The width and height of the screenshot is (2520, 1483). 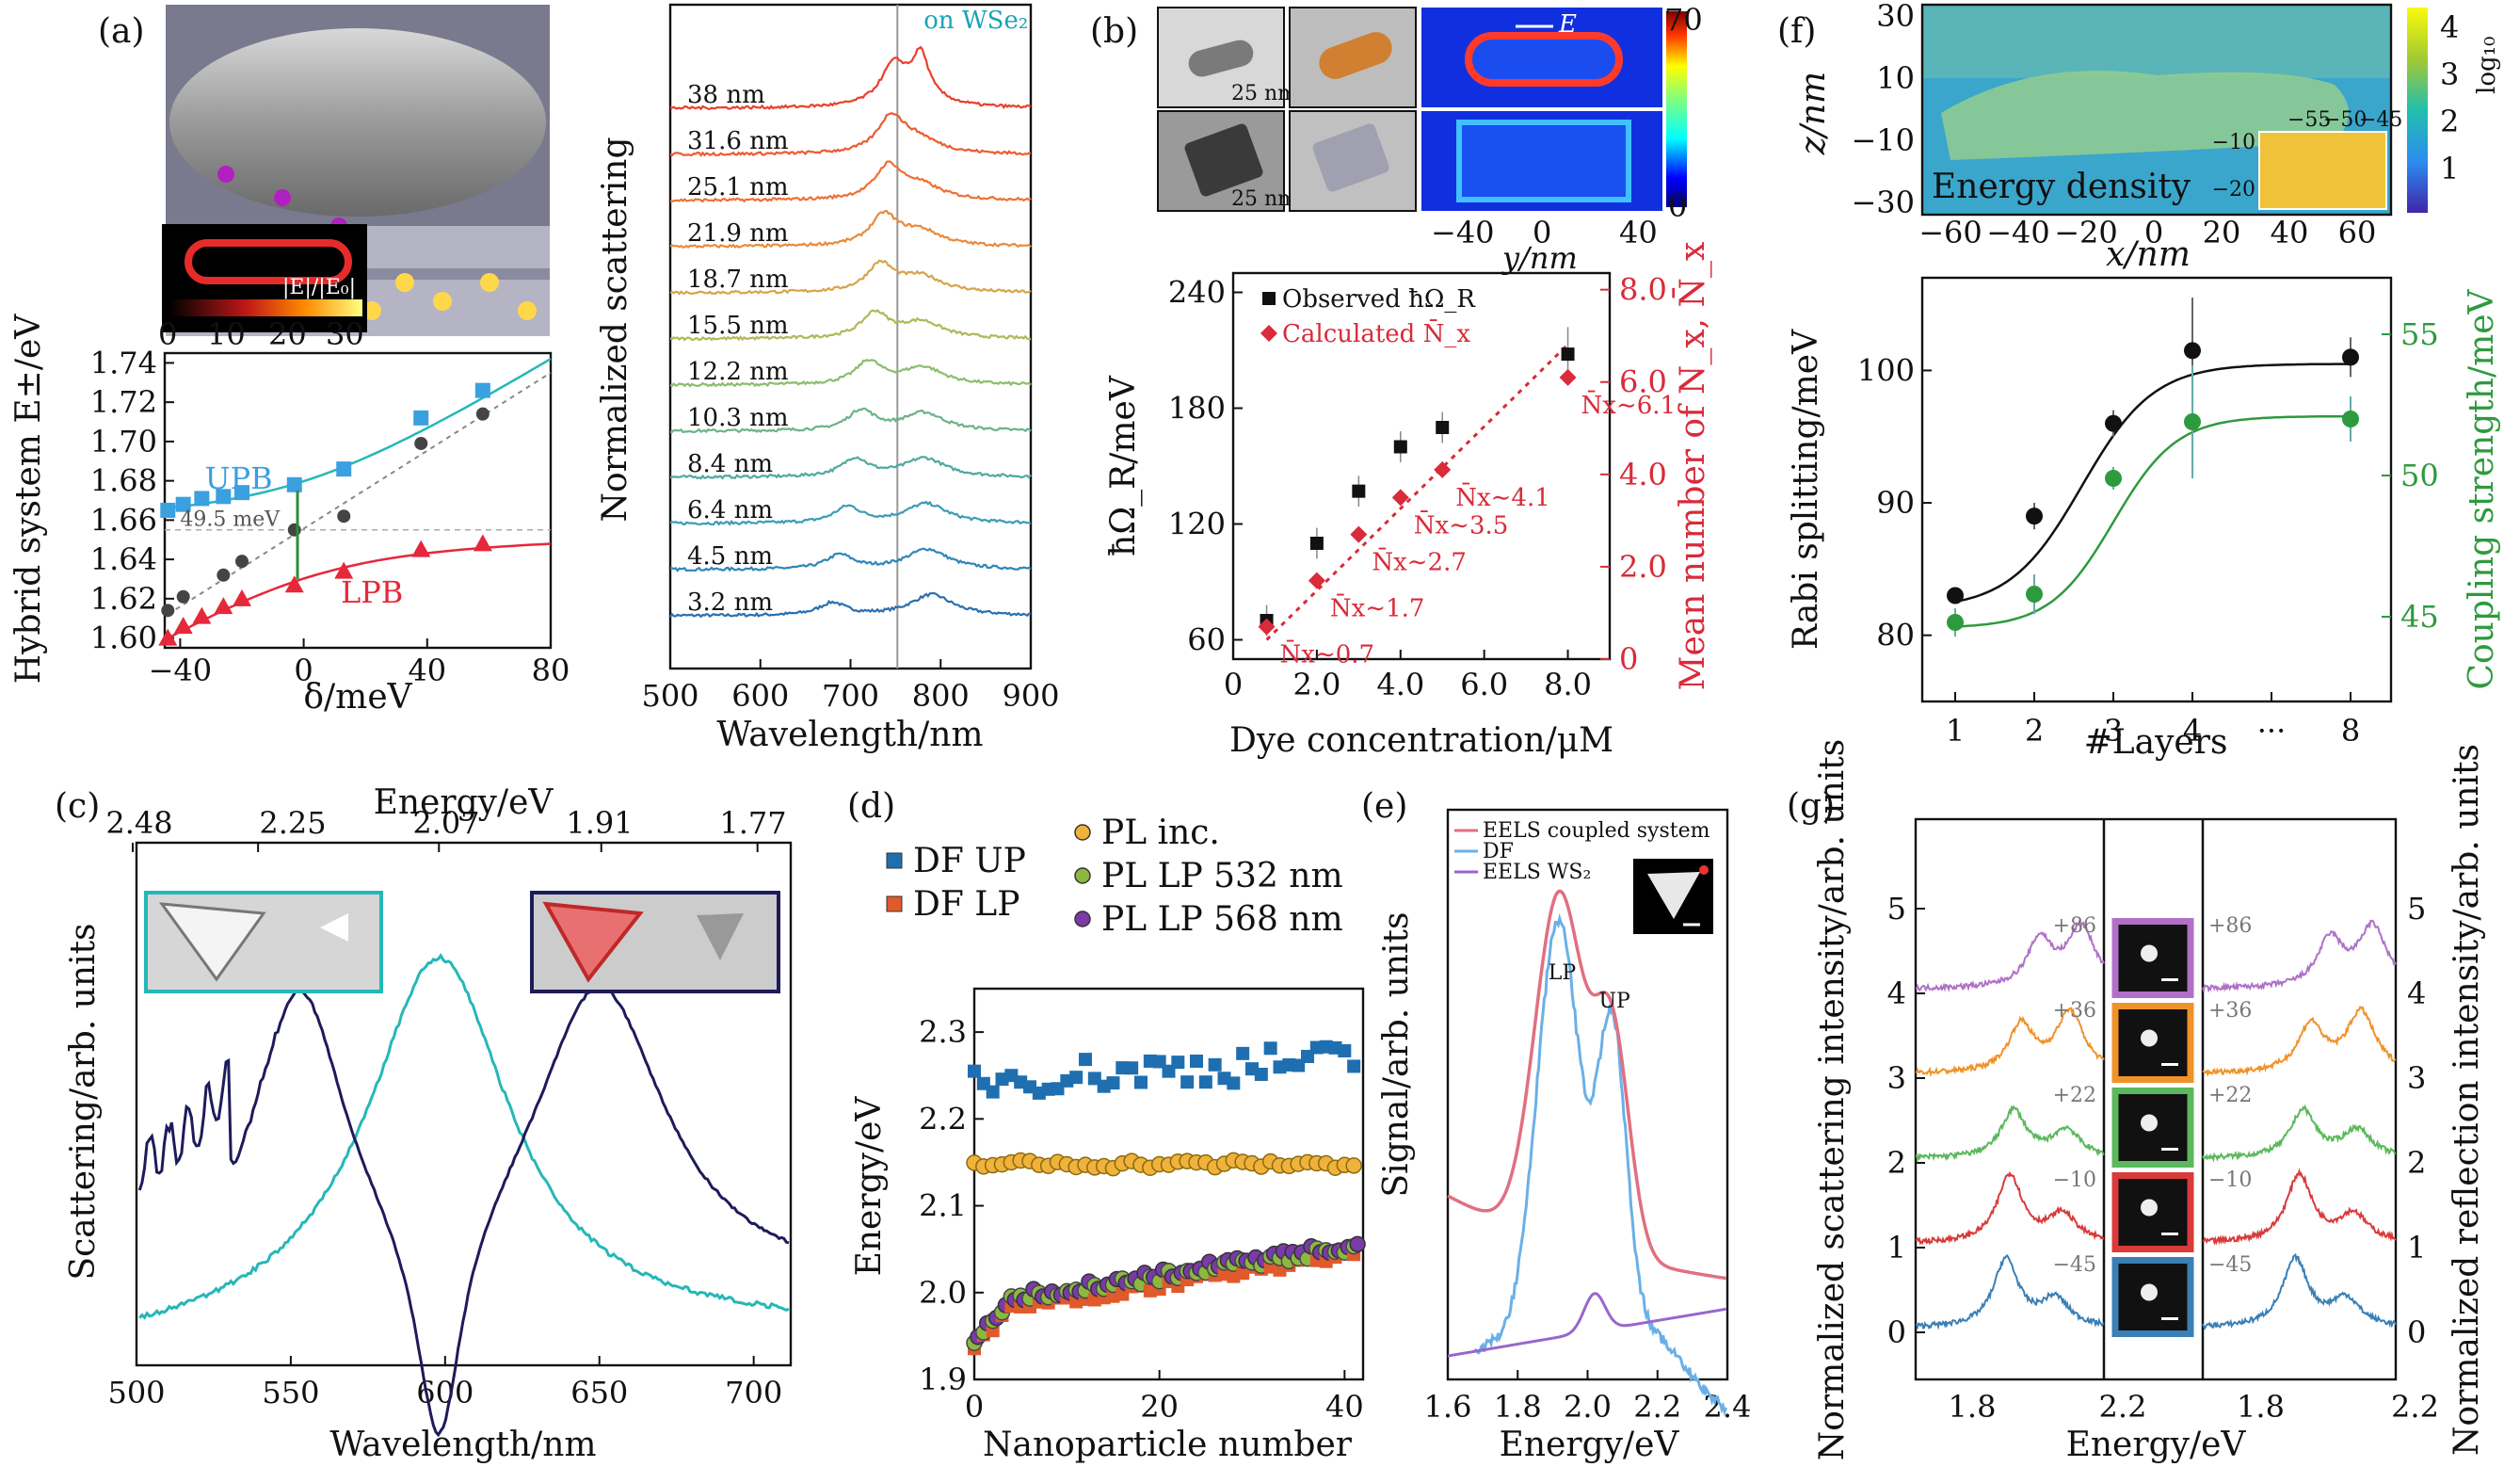 What do you see at coordinates (1123, 465) in the screenshot?
I see `y-axis-label: ħΩ_R/meV` at bounding box center [1123, 465].